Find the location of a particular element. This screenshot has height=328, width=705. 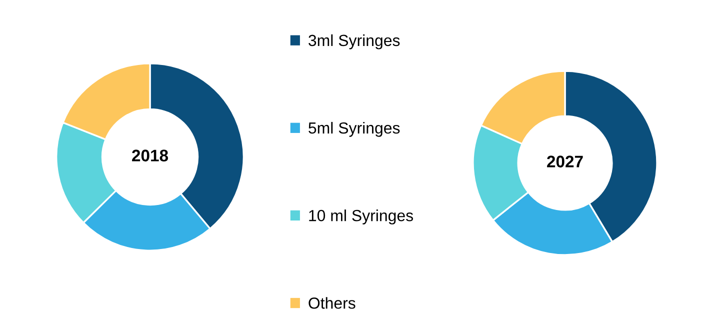

slice-label: 2018 is located at coordinates (150, 156).